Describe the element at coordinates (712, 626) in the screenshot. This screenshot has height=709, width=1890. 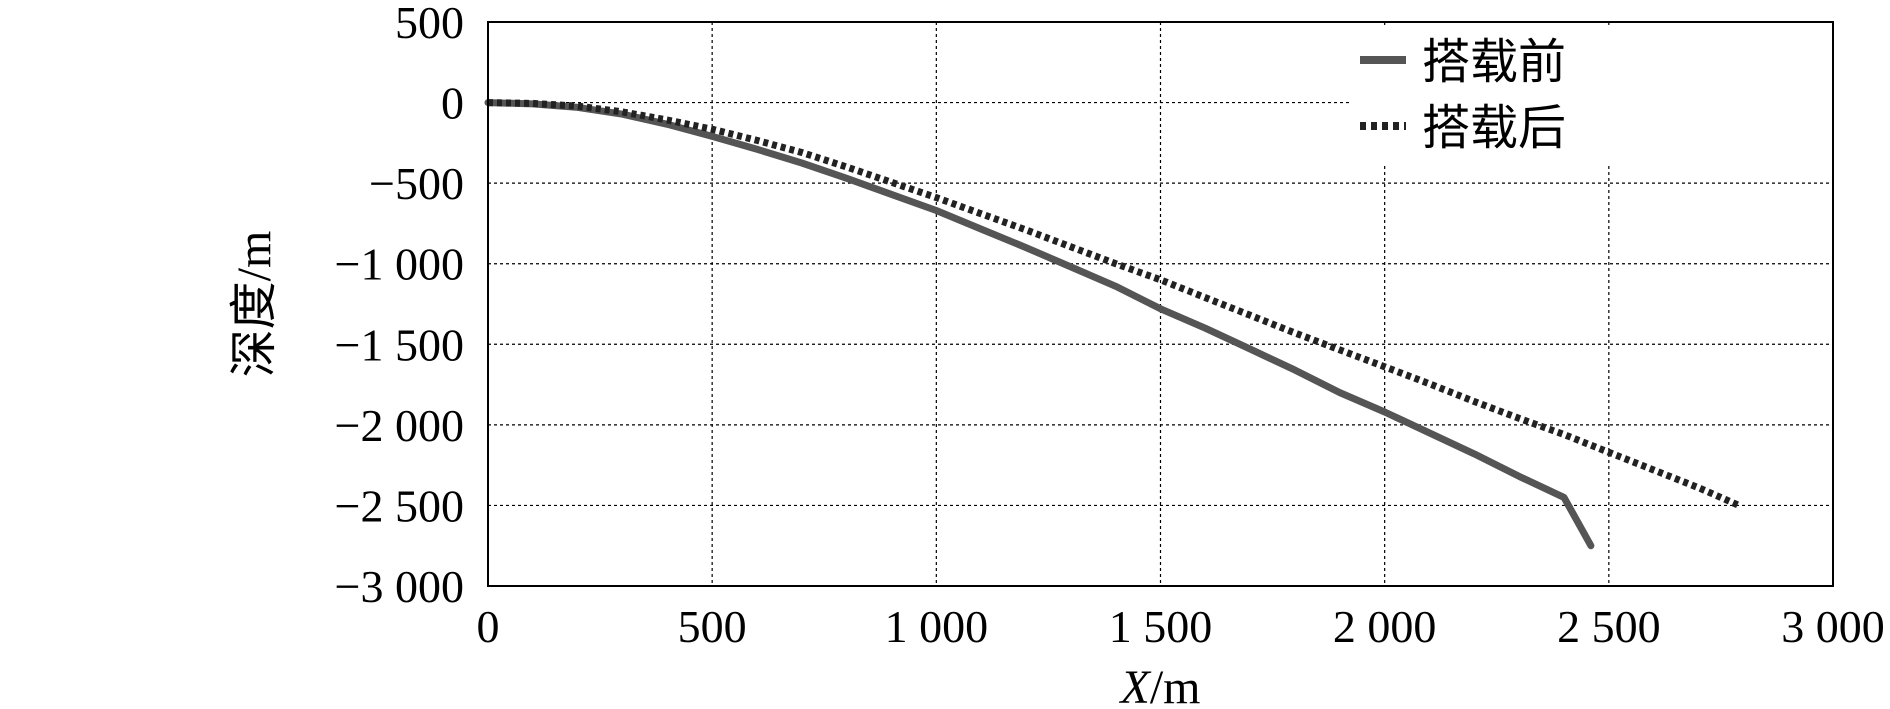
I see `x-tick-label: 500` at that location.